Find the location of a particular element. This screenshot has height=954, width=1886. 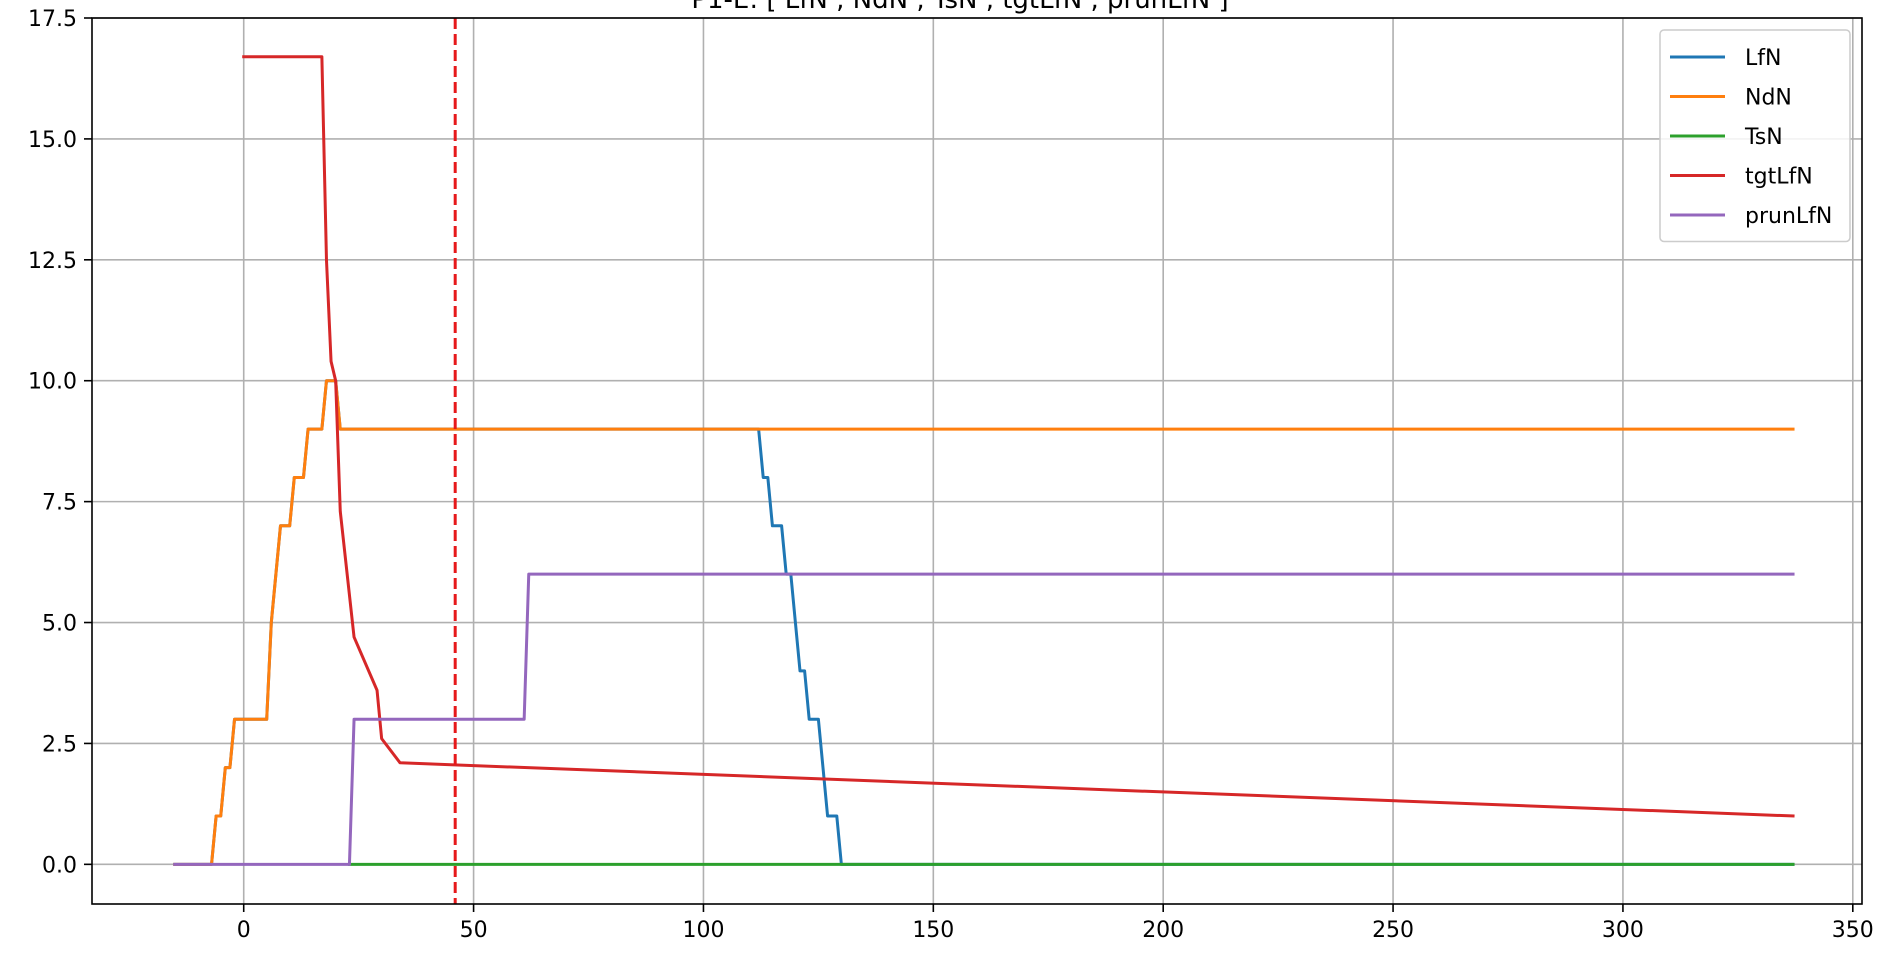

y-tick-label: 12.5 is located at coordinates (52, 261).